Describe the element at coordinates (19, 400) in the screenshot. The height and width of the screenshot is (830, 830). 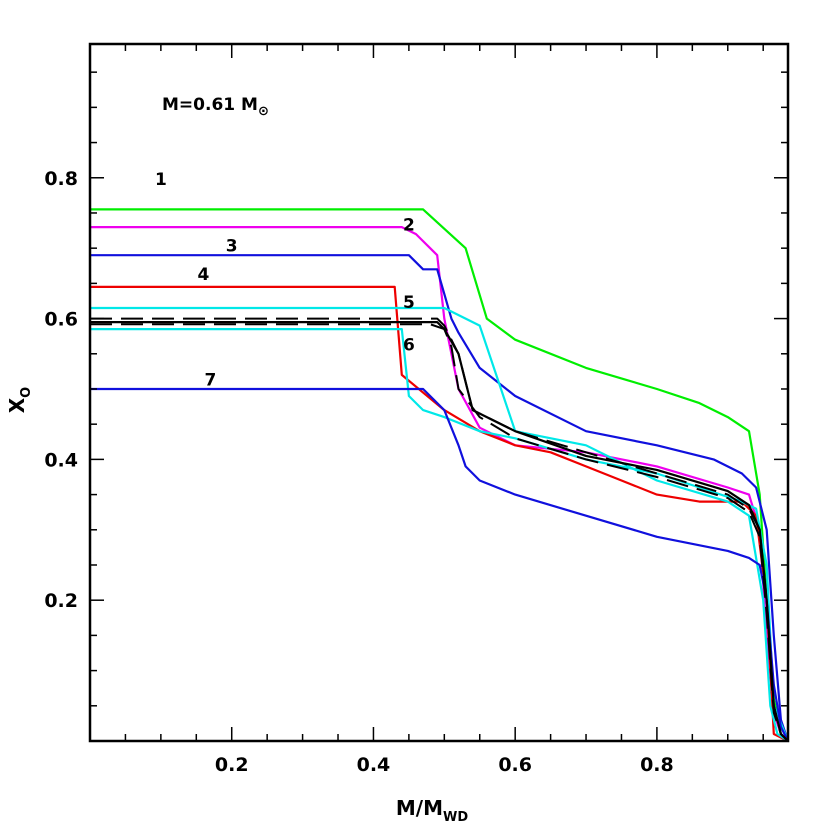
I see `y-axis-label: XO` at that location.